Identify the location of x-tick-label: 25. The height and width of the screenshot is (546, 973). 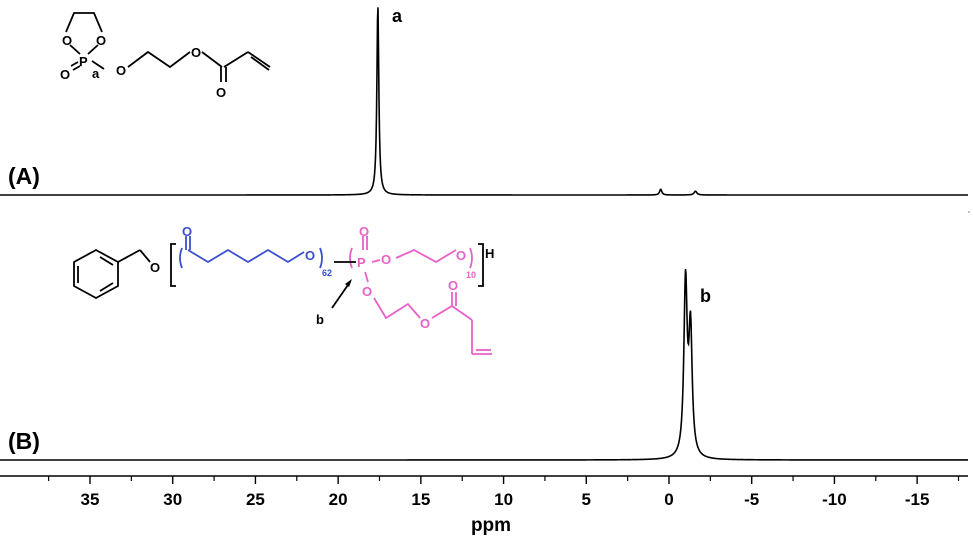
(255, 499).